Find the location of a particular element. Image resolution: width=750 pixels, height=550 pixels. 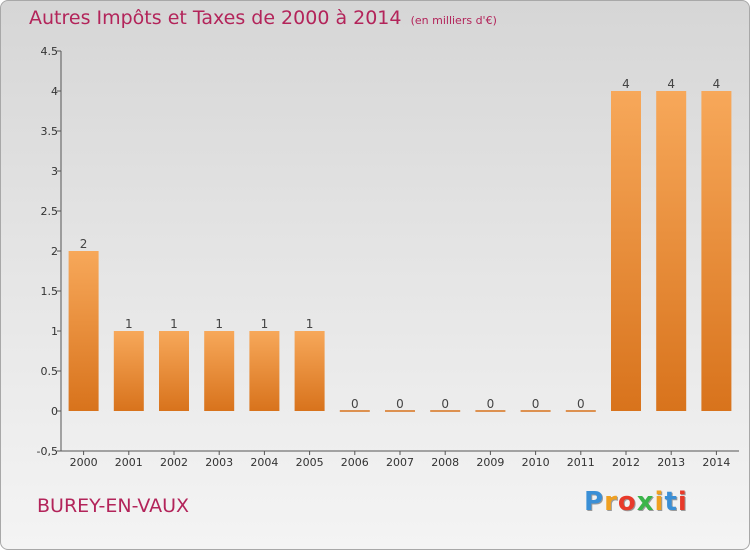

unit-note: (en milliers d'€) is located at coordinates (453, 20).